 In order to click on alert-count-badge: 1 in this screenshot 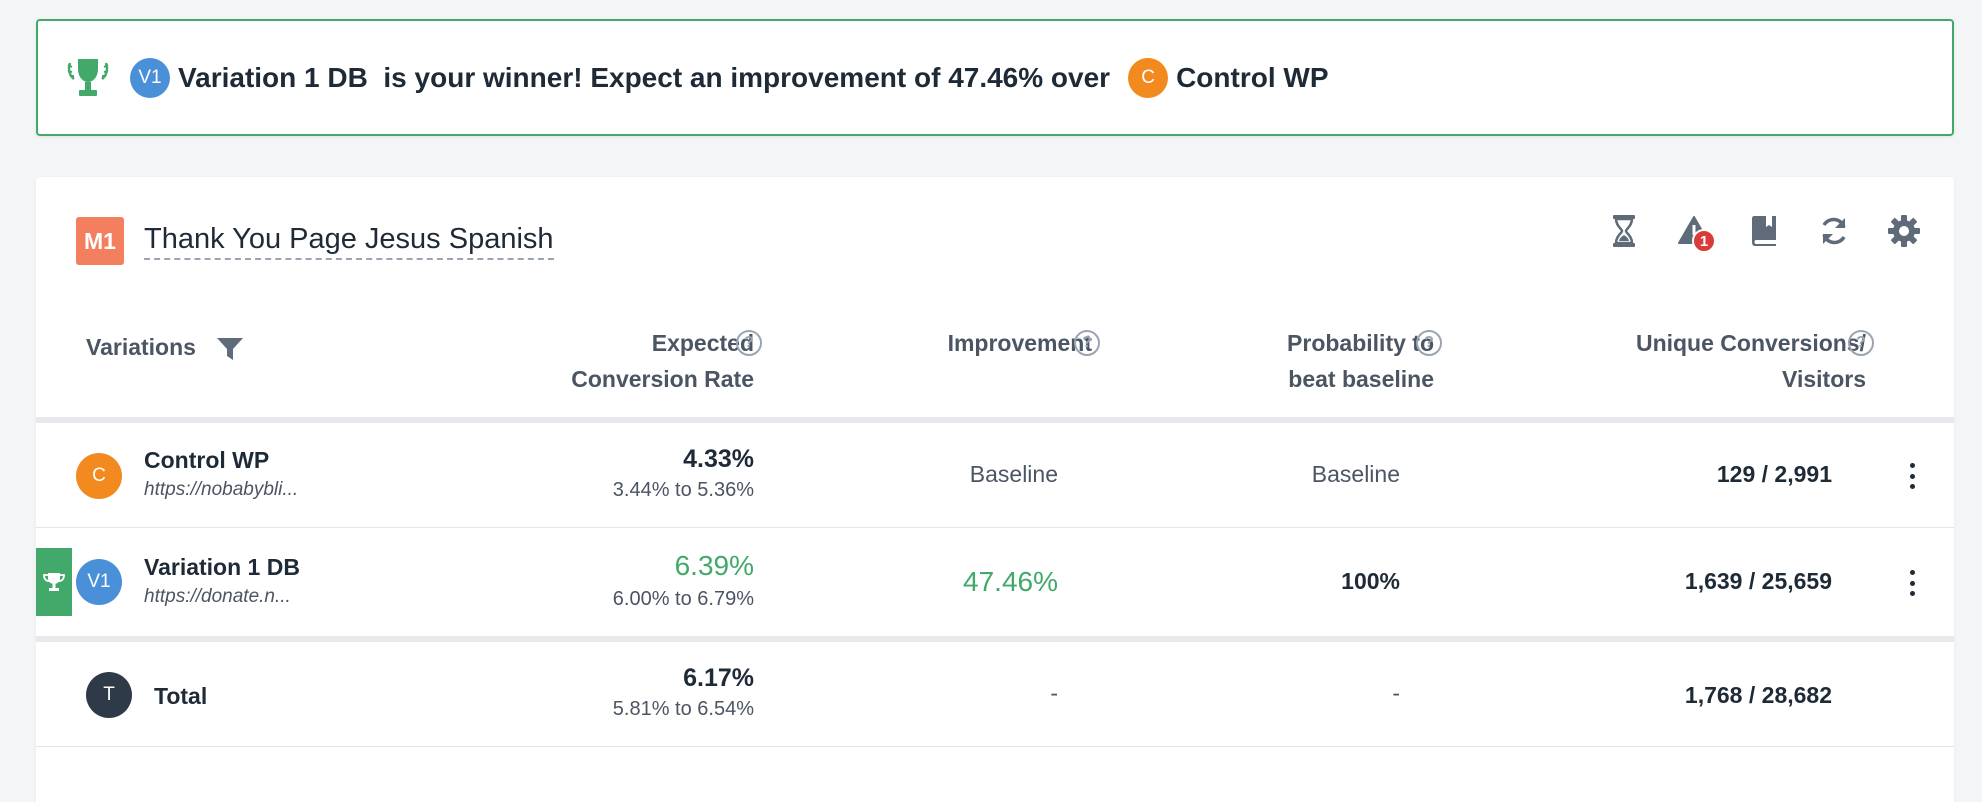, I will do `click(1704, 241)`.